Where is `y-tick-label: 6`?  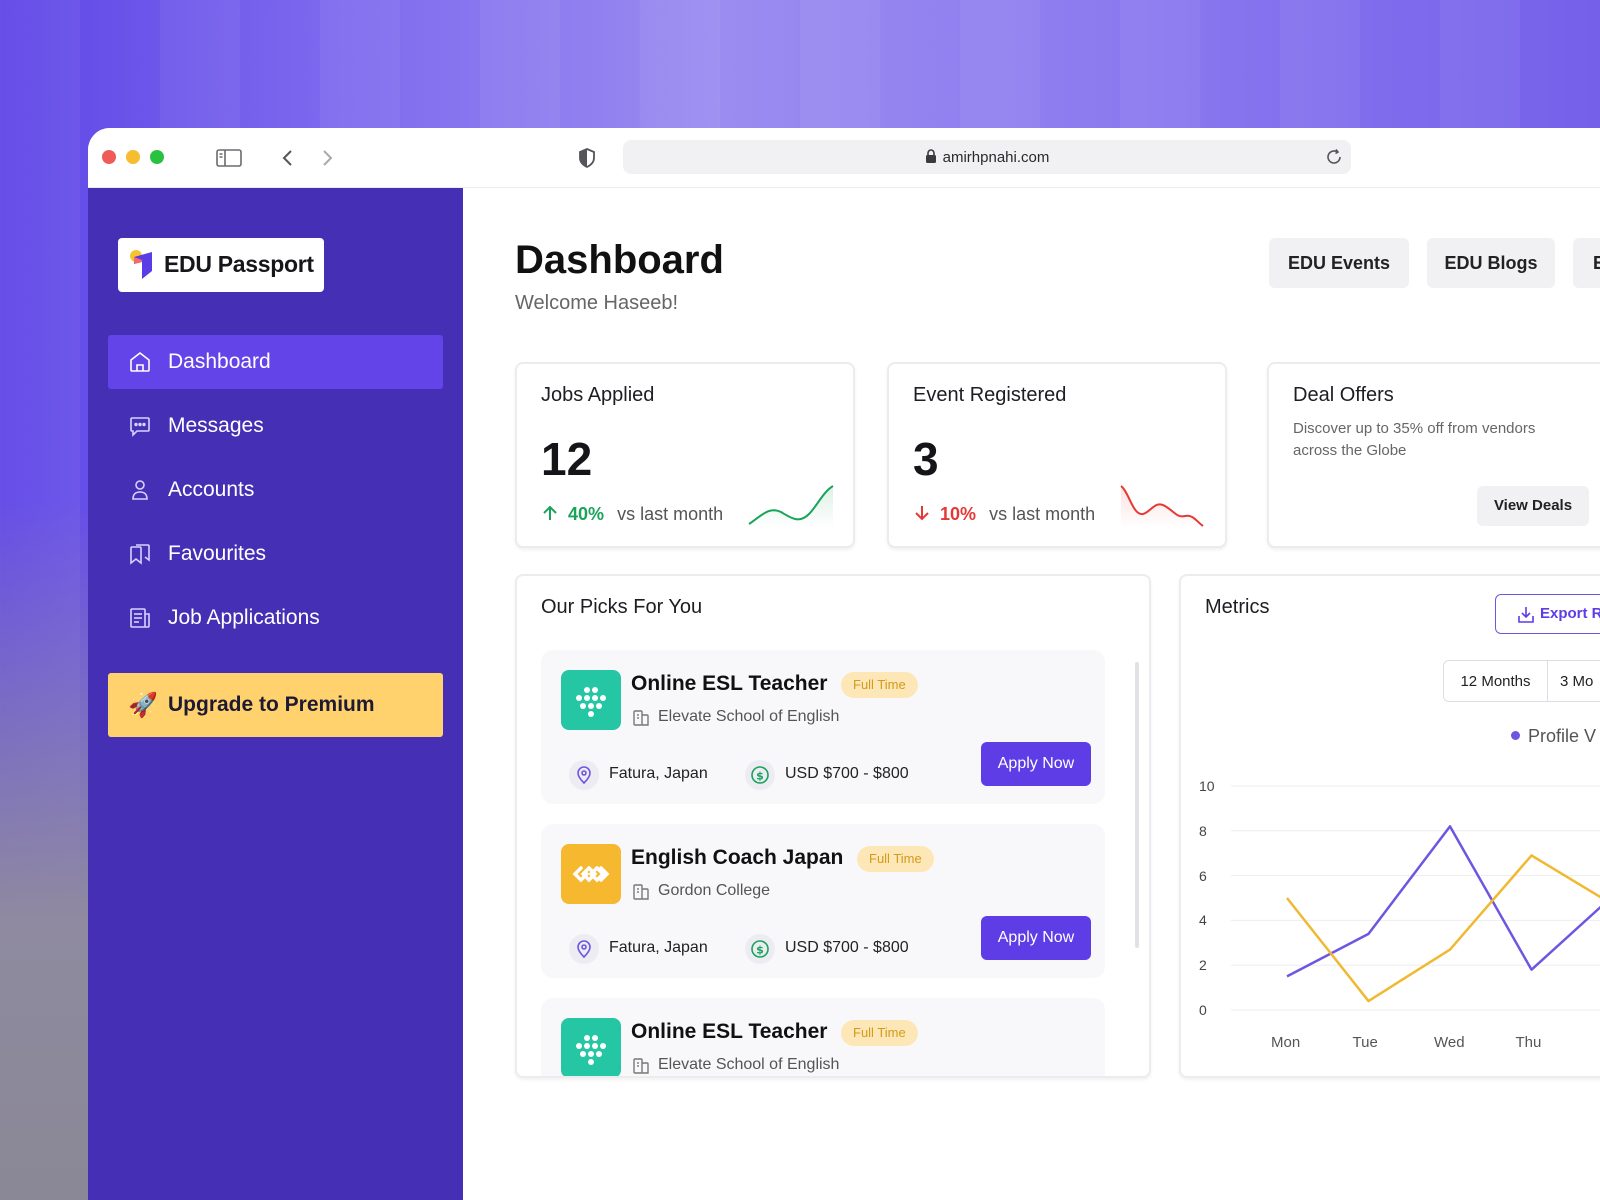
y-tick-label: 6 is located at coordinates (1203, 875).